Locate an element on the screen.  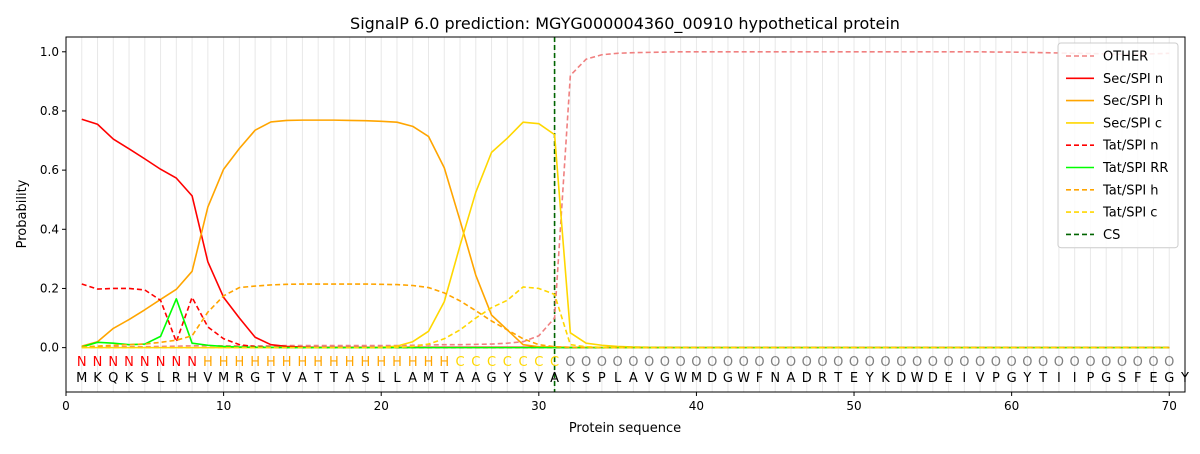
x-axis: 0 10 20 30 40 50 60 70 is located at coordinates (619, 402).